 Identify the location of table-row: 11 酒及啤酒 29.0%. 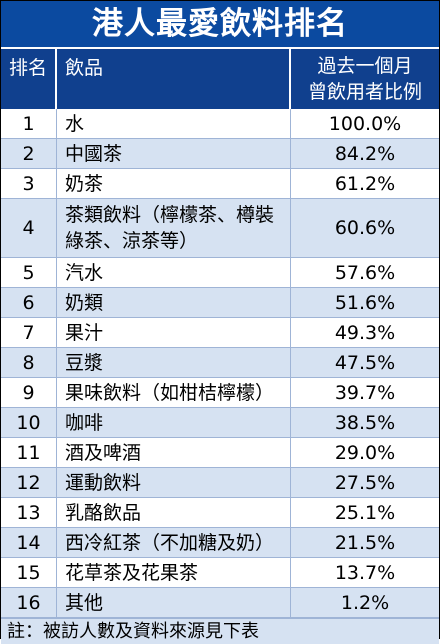
(220, 453).